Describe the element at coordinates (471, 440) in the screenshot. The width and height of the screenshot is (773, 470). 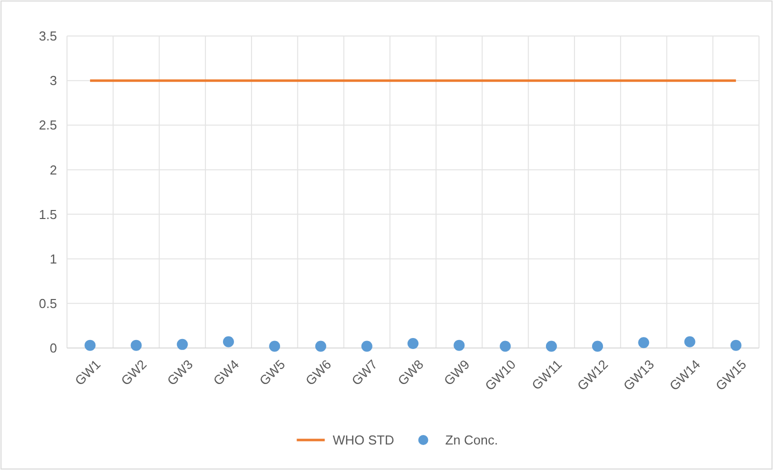
I see `legend-label: Zn Conc.` at that location.